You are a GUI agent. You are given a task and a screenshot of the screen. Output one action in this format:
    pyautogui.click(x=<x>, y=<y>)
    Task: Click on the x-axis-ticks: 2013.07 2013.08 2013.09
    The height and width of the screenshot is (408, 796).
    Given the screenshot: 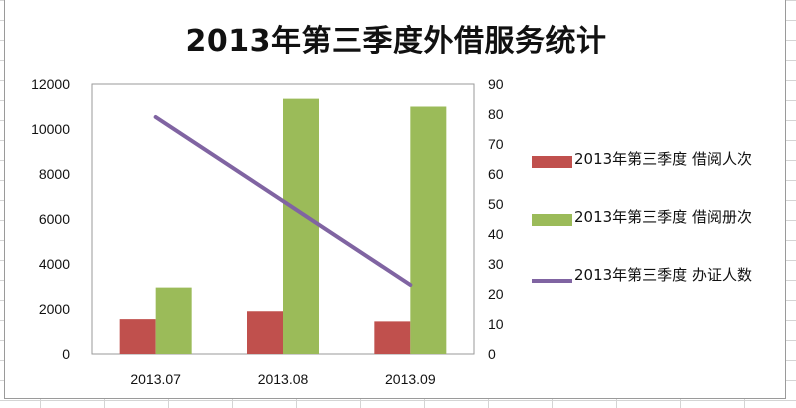 What is the action you would take?
    pyautogui.click(x=282, y=379)
    